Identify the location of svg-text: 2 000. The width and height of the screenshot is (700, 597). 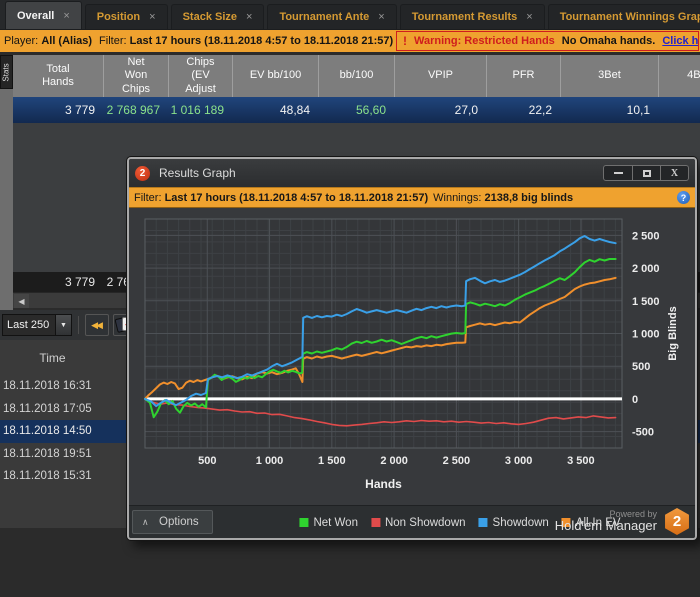
(646, 269).